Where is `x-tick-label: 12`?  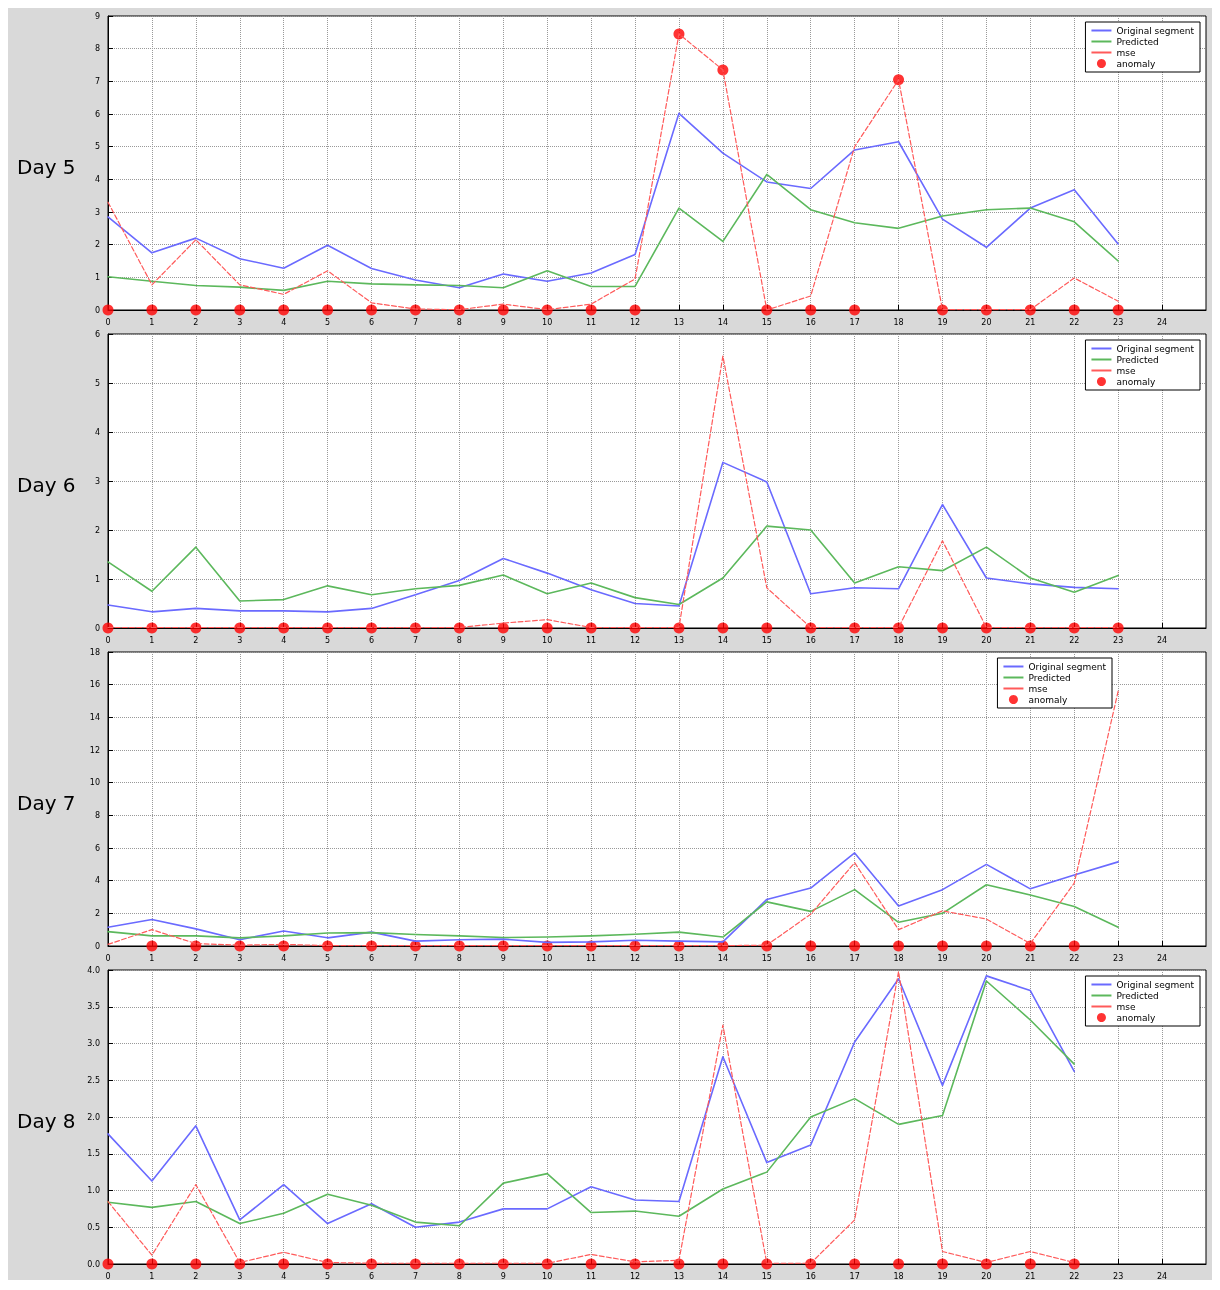
x-tick-label: 12 is located at coordinates (635, 958).